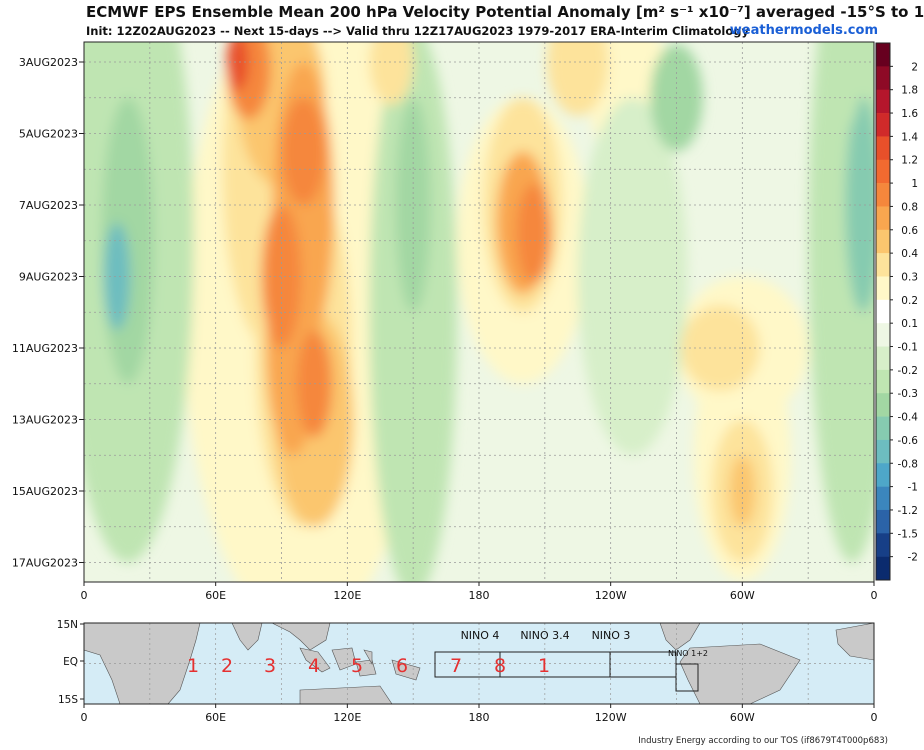  What do you see at coordinates (687, 677) in the screenshot?
I see `nino12-box` at bounding box center [687, 677].